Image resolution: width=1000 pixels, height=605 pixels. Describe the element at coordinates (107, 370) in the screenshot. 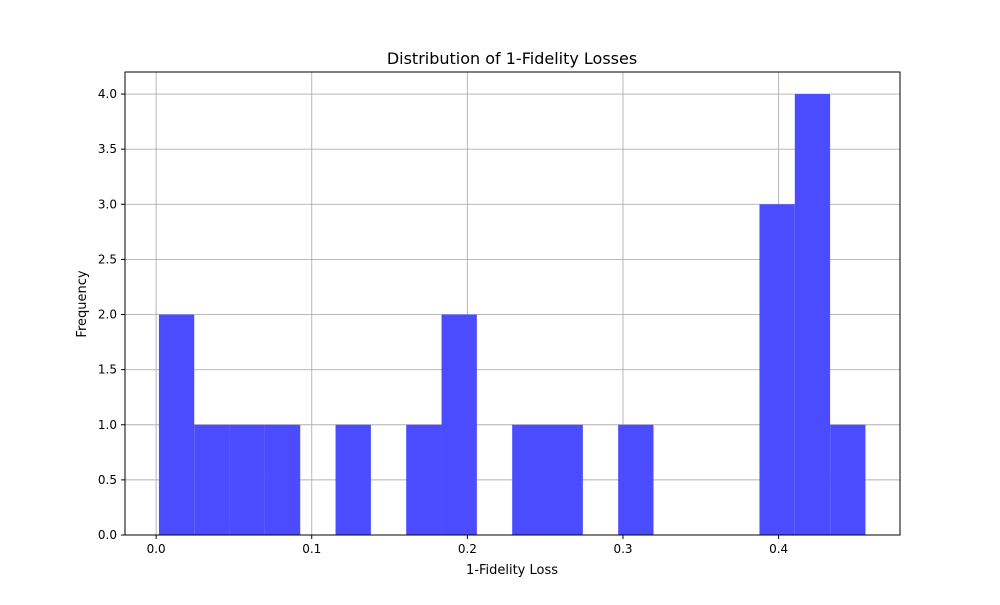

I see `y-tick-label: 1.5` at that location.